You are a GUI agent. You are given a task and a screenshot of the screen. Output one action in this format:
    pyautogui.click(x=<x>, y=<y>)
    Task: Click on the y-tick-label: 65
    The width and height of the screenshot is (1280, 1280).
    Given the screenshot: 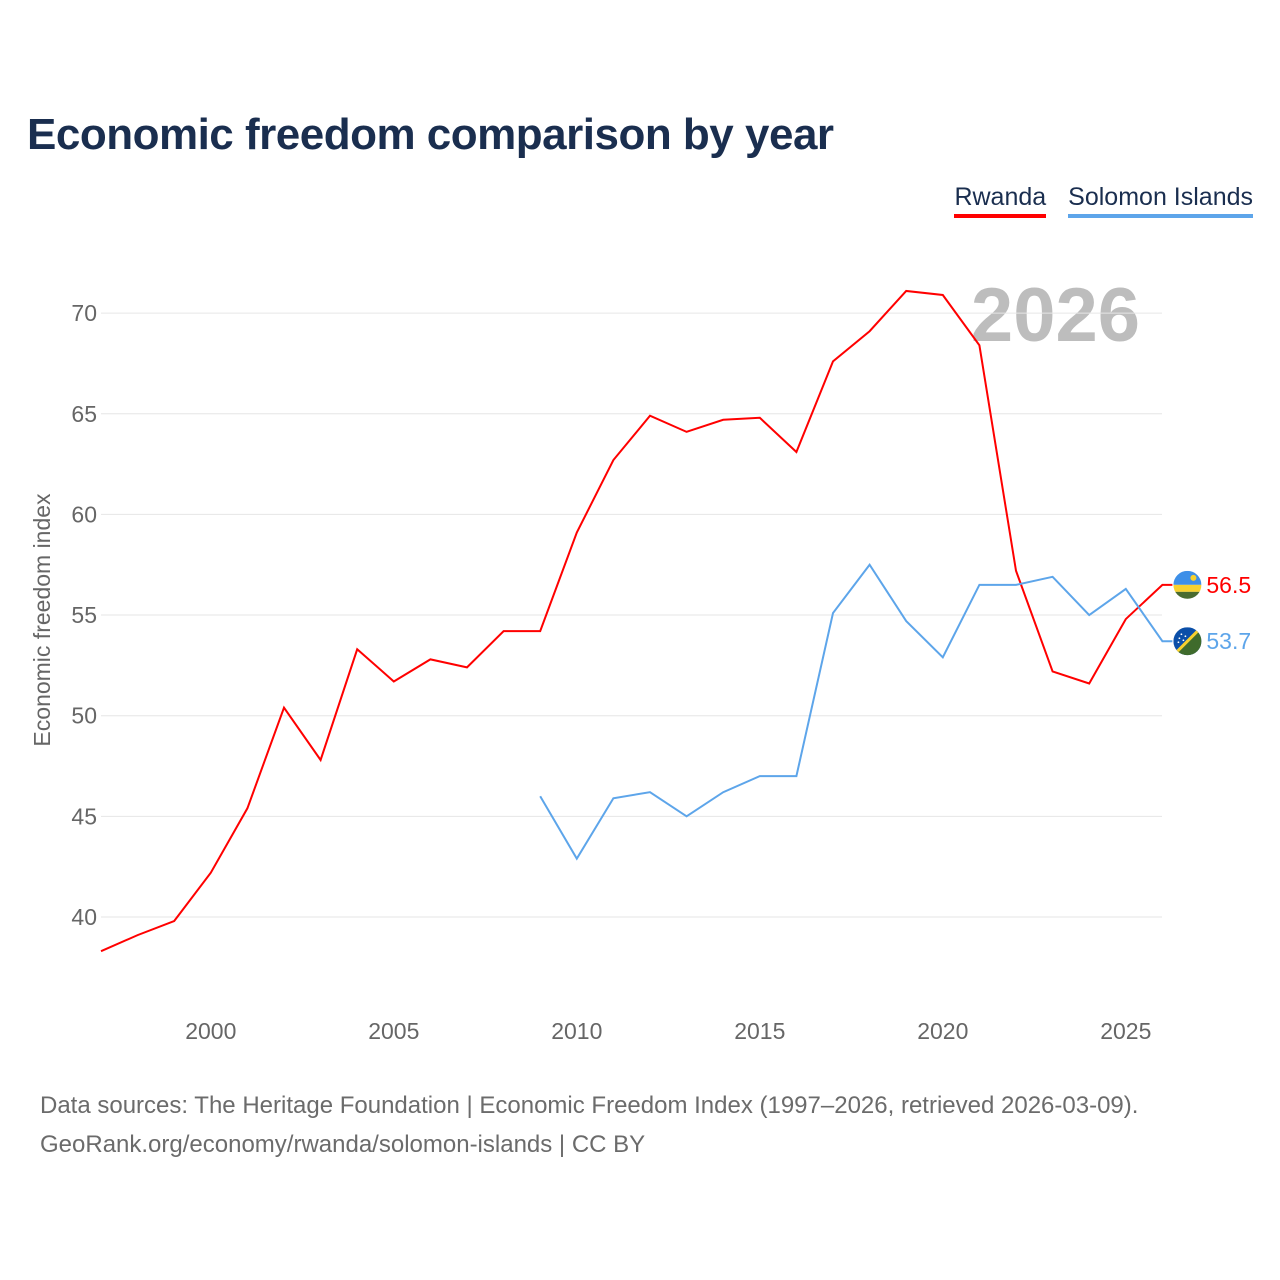 What is the action you would take?
    pyautogui.click(x=84, y=414)
    